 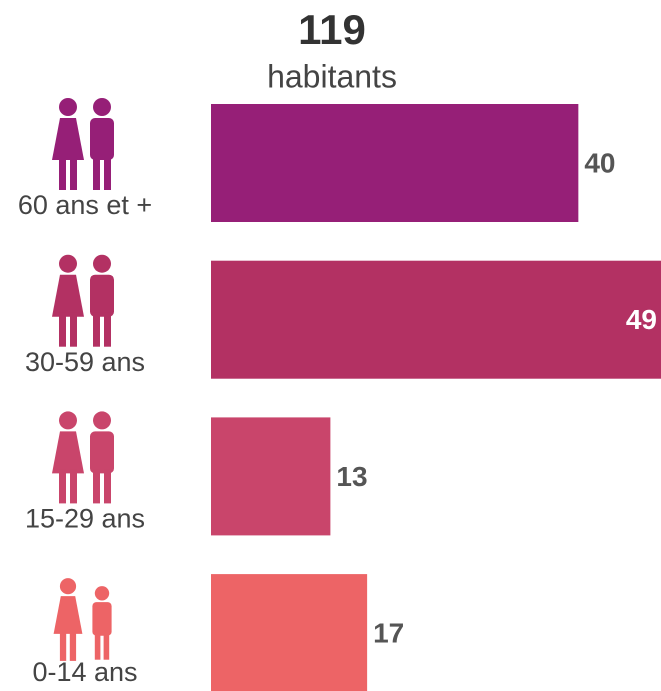 What do you see at coordinates (85, 362) in the screenshot?
I see `category-label: 30-59 ans` at bounding box center [85, 362].